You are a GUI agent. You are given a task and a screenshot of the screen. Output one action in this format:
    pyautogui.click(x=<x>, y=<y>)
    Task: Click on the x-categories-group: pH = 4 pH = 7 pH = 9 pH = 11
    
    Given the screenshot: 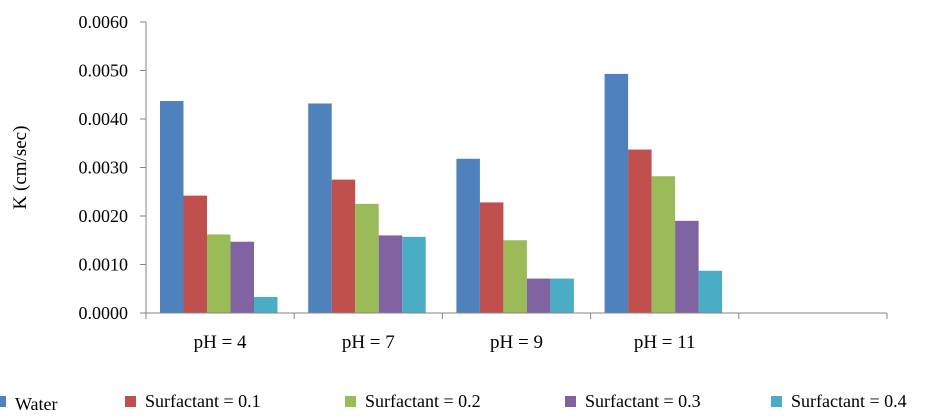 What is the action you would take?
    pyautogui.click(x=445, y=342)
    